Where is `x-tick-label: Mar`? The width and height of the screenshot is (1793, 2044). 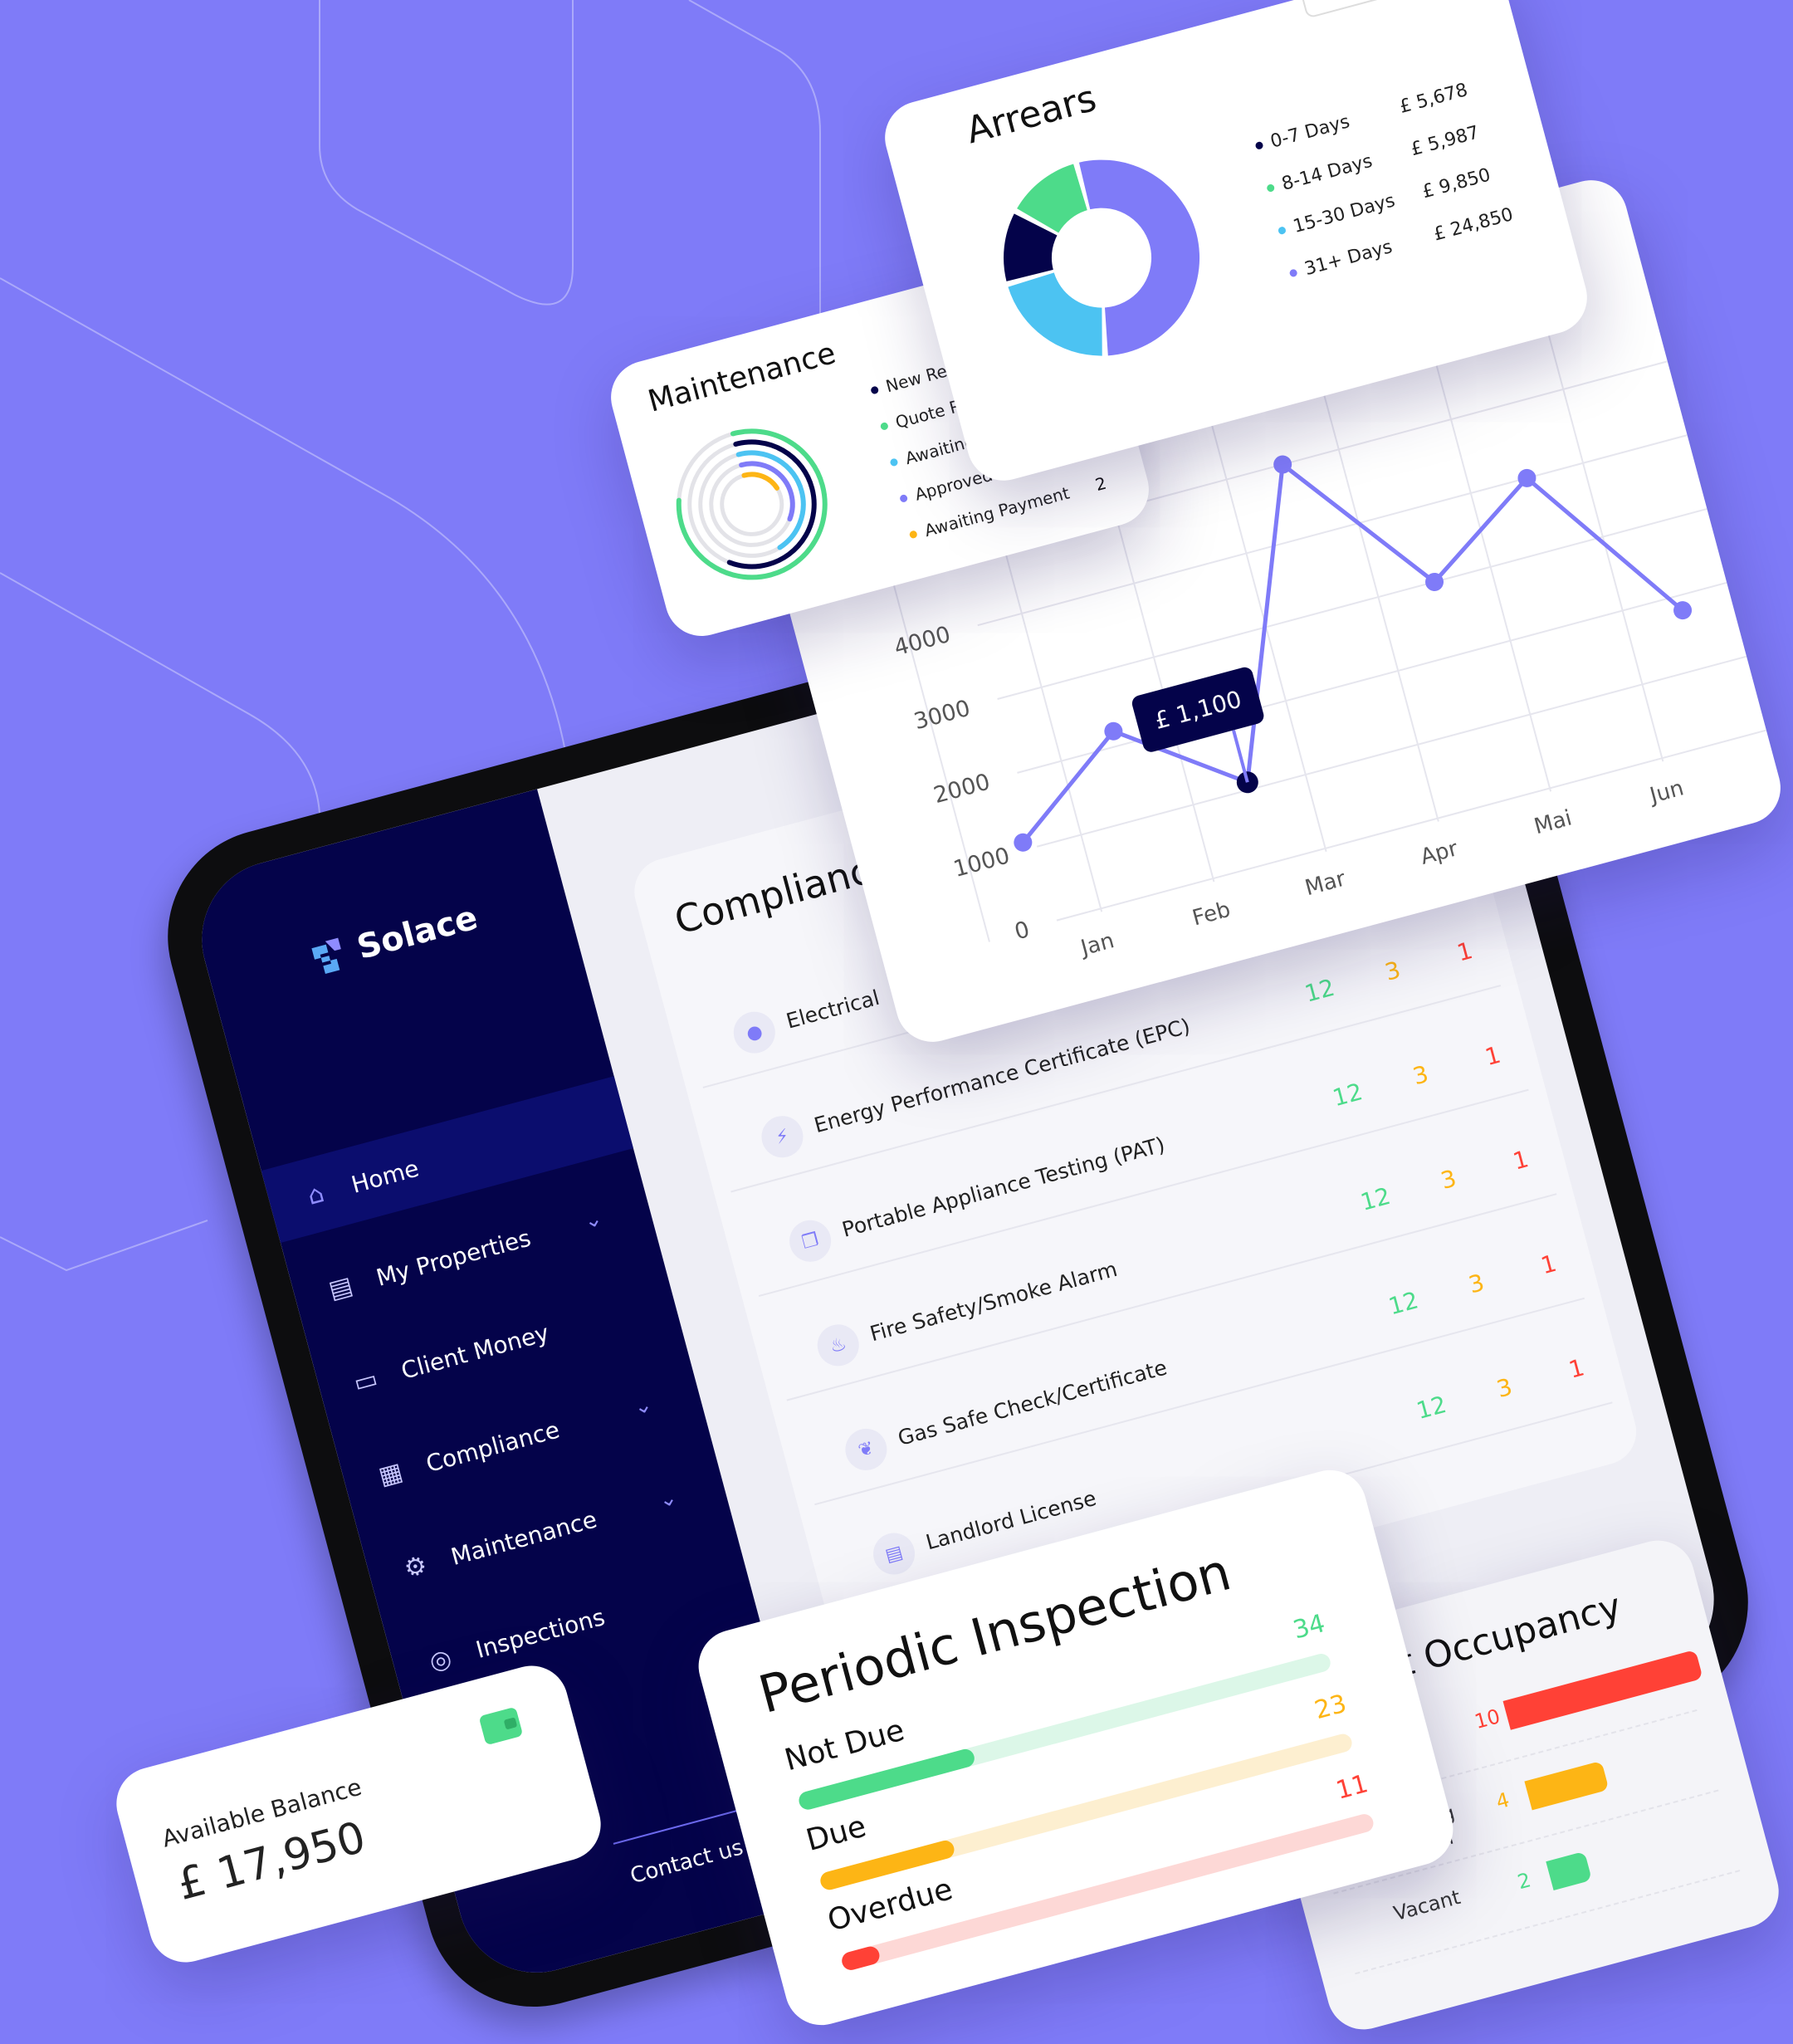
x-tick-label: Mar is located at coordinates (1325, 883).